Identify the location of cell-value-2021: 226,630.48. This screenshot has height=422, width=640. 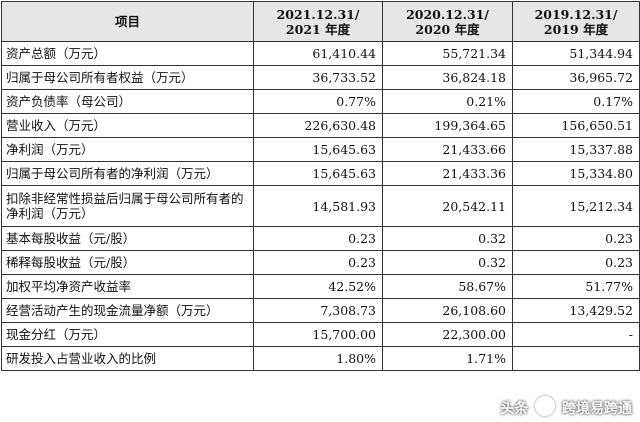
(318, 125).